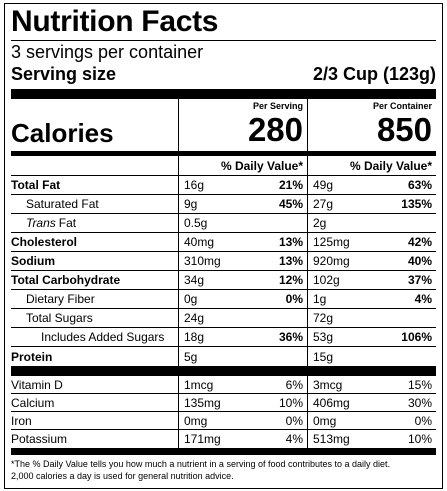  I want to click on nutrient-row: Potassium 171mg 4% 513mg 10%, so click(223, 439).